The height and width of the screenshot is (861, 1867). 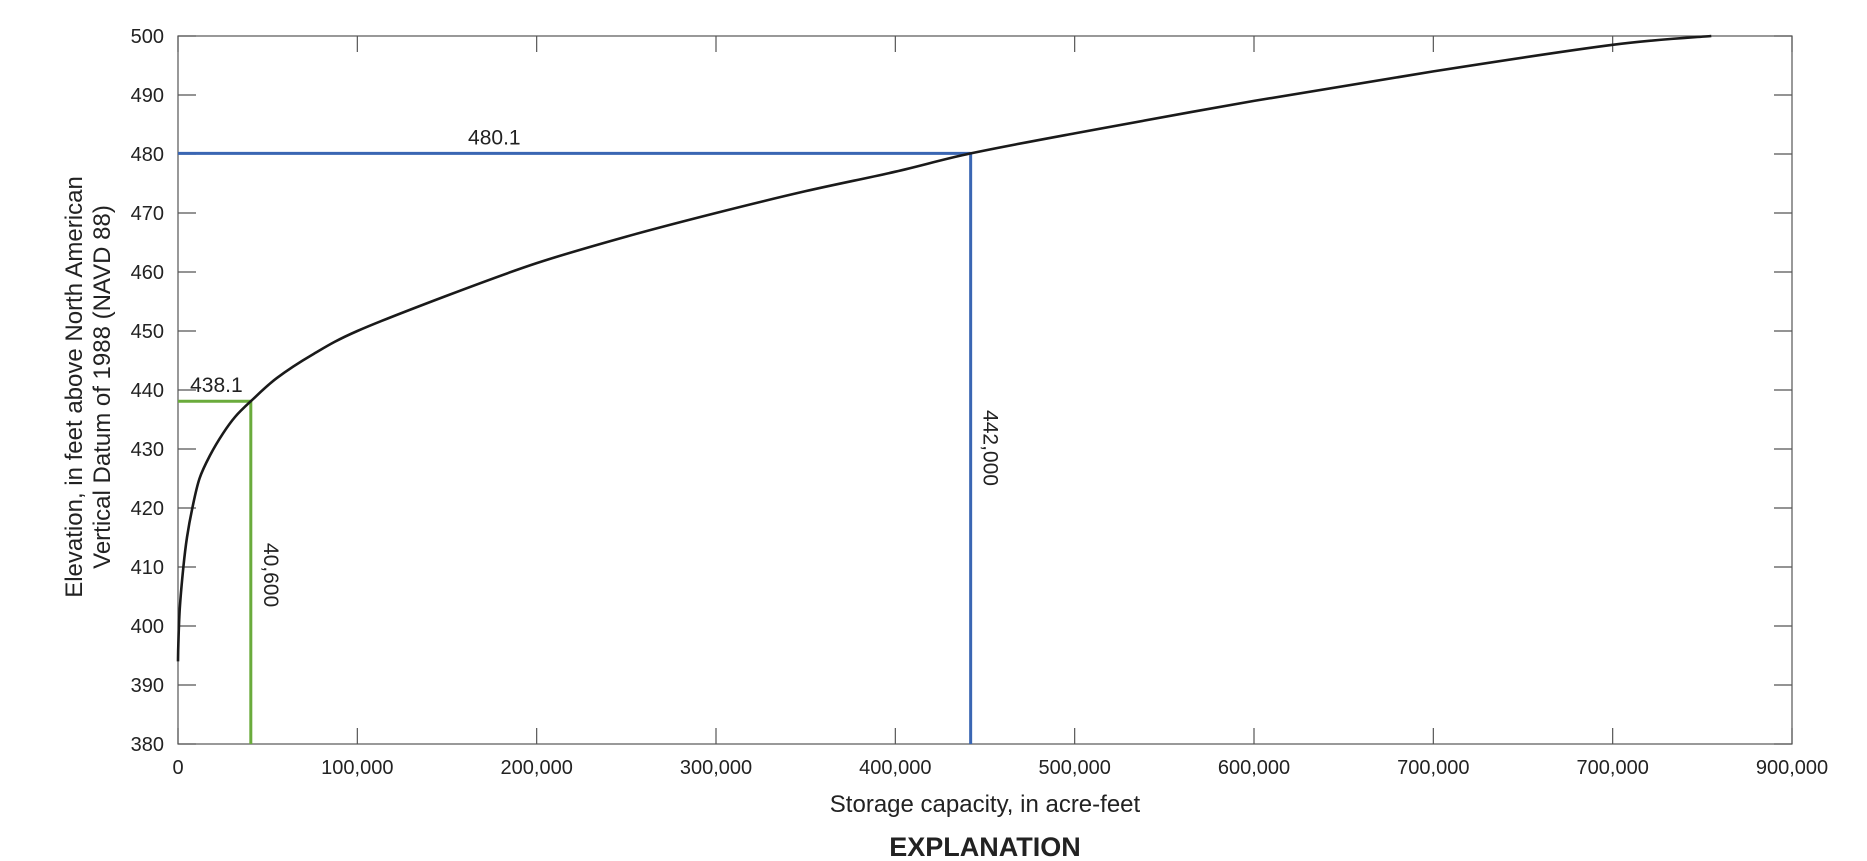 What do you see at coordinates (147, 96) in the screenshot?
I see `y-tick-label: 490` at bounding box center [147, 96].